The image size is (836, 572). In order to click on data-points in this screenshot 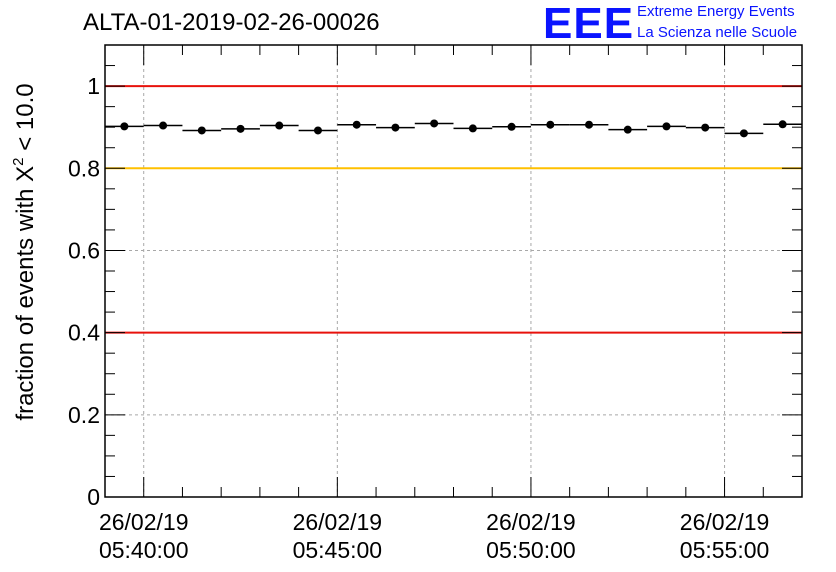, I will do `click(453, 128)`.